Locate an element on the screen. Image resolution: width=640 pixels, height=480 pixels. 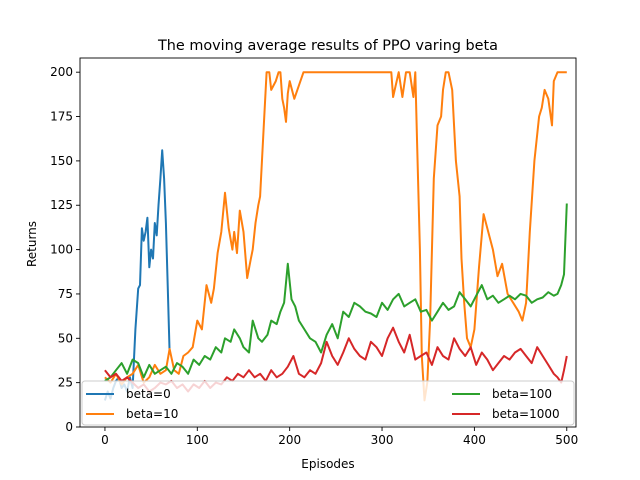
x-tick-label-5: 500 is located at coordinates (566, 440).